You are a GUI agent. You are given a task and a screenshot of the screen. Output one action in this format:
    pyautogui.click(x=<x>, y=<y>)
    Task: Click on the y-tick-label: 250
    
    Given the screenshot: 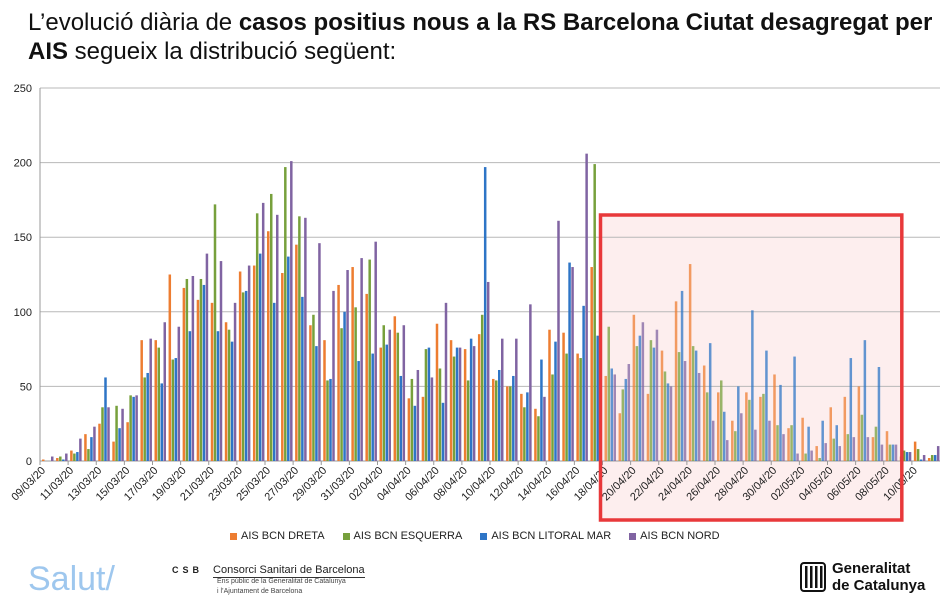 What is the action you would take?
    pyautogui.click(x=23, y=89)
    